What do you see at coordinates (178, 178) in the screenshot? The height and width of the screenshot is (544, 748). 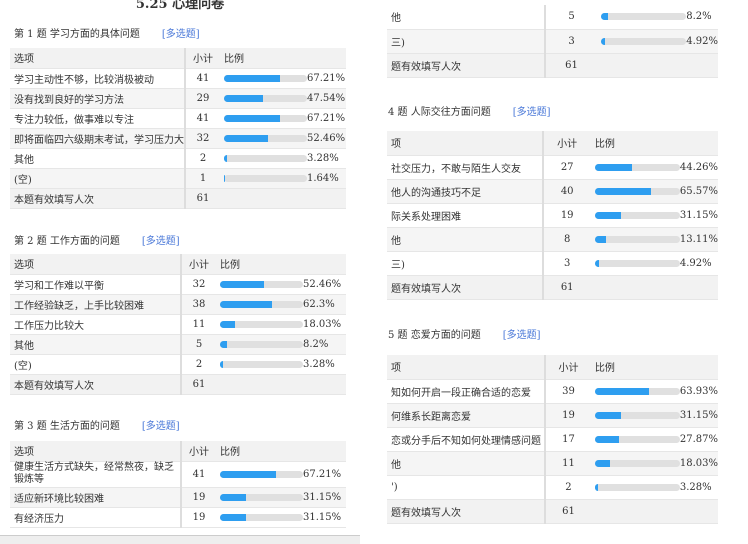 I see `table-row: (空) 1 1.64%` at bounding box center [178, 178].